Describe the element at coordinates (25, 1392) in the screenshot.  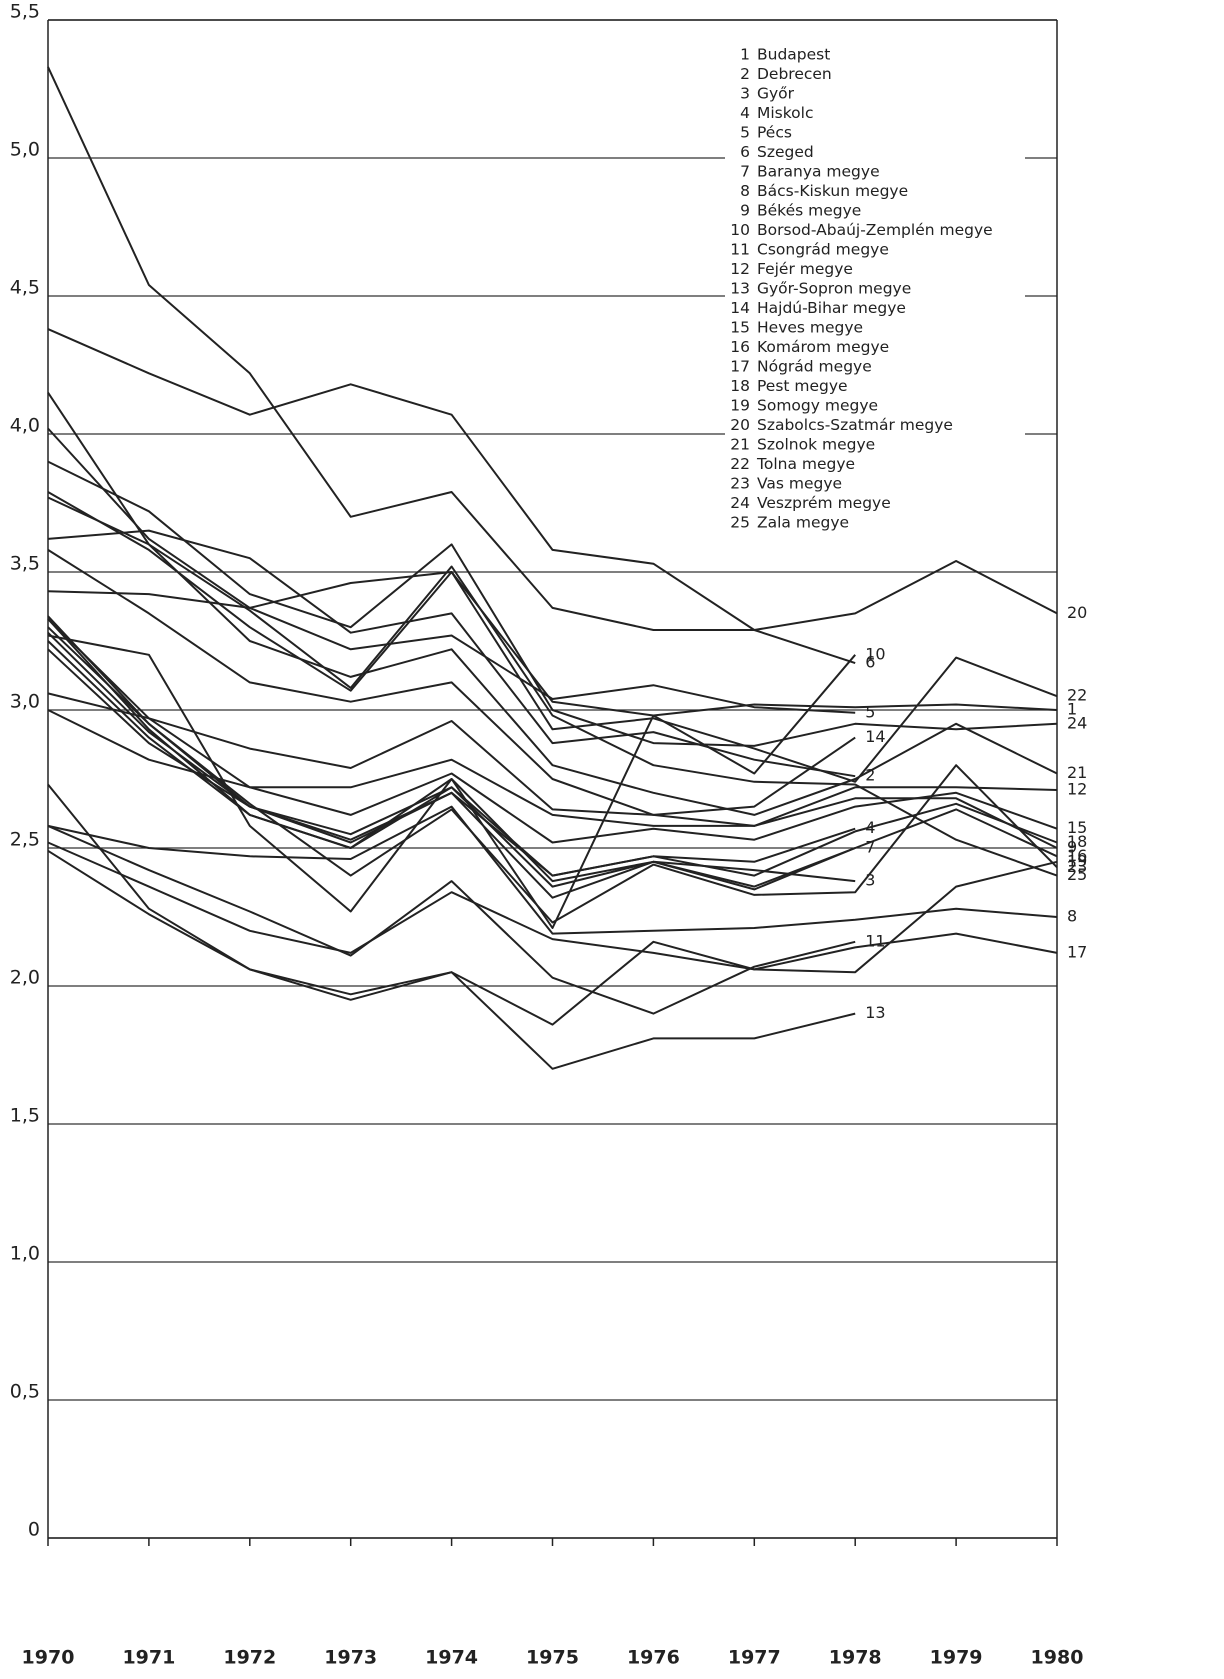
I see `y-tick-label: 0,5` at that location.